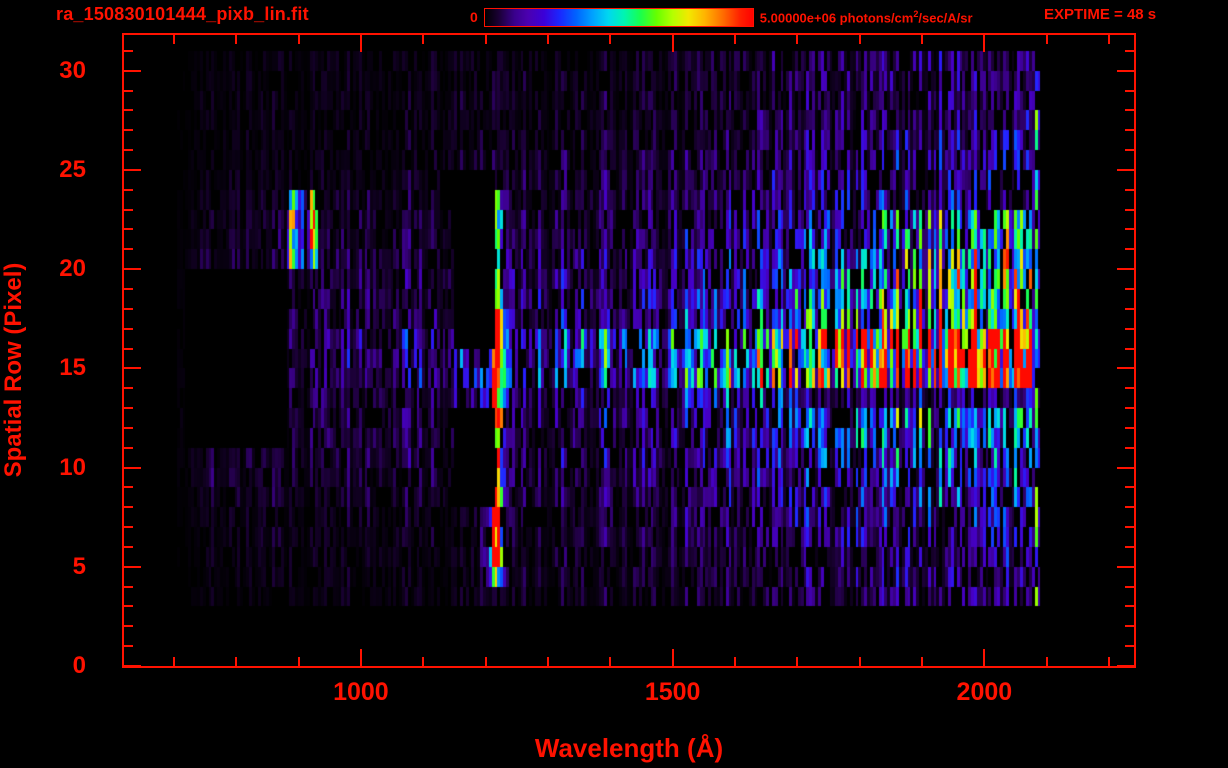 Image resolution: width=1228 pixels, height=768 pixels. I want to click on exposure-time-label: EXPTIME = 48 s, so click(1100, 14).